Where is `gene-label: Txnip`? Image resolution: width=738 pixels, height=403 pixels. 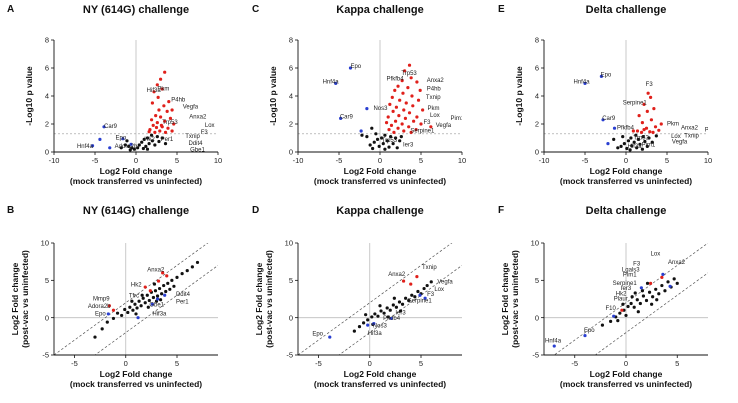 gene-label: Txnip is located at coordinates (433, 98).